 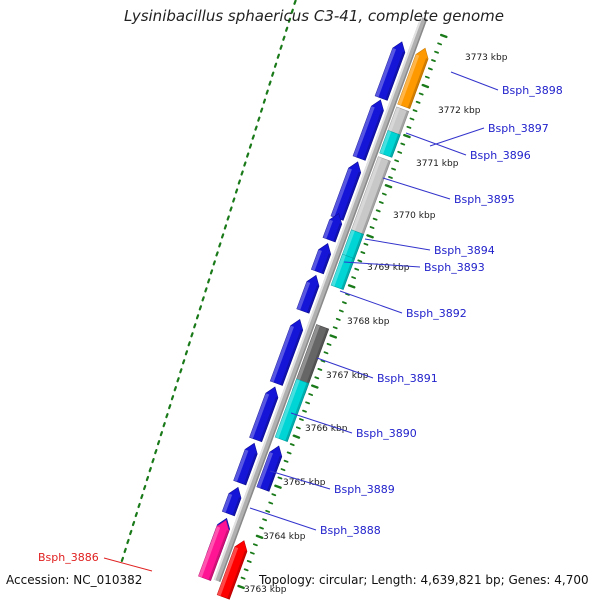 I want to click on gene-label-bsph_3891: Bsph_3891, so click(x=407, y=378).